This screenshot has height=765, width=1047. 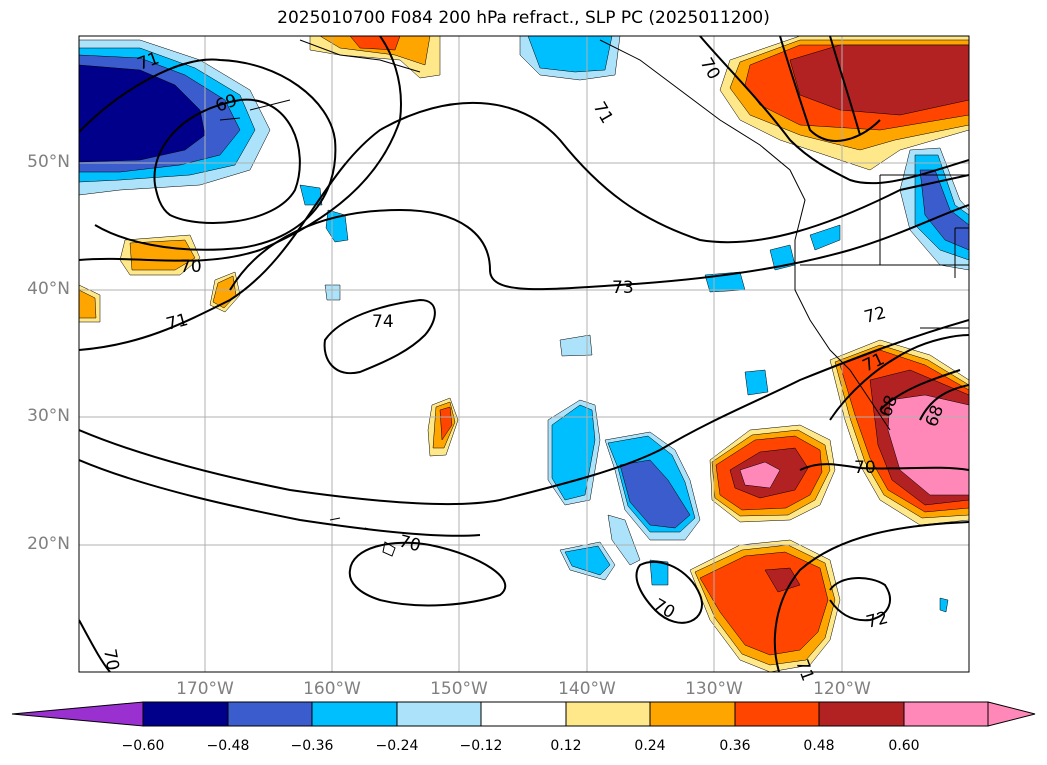 What do you see at coordinates (383, 322) in the screenshot?
I see `contour-label: 74` at bounding box center [383, 322].